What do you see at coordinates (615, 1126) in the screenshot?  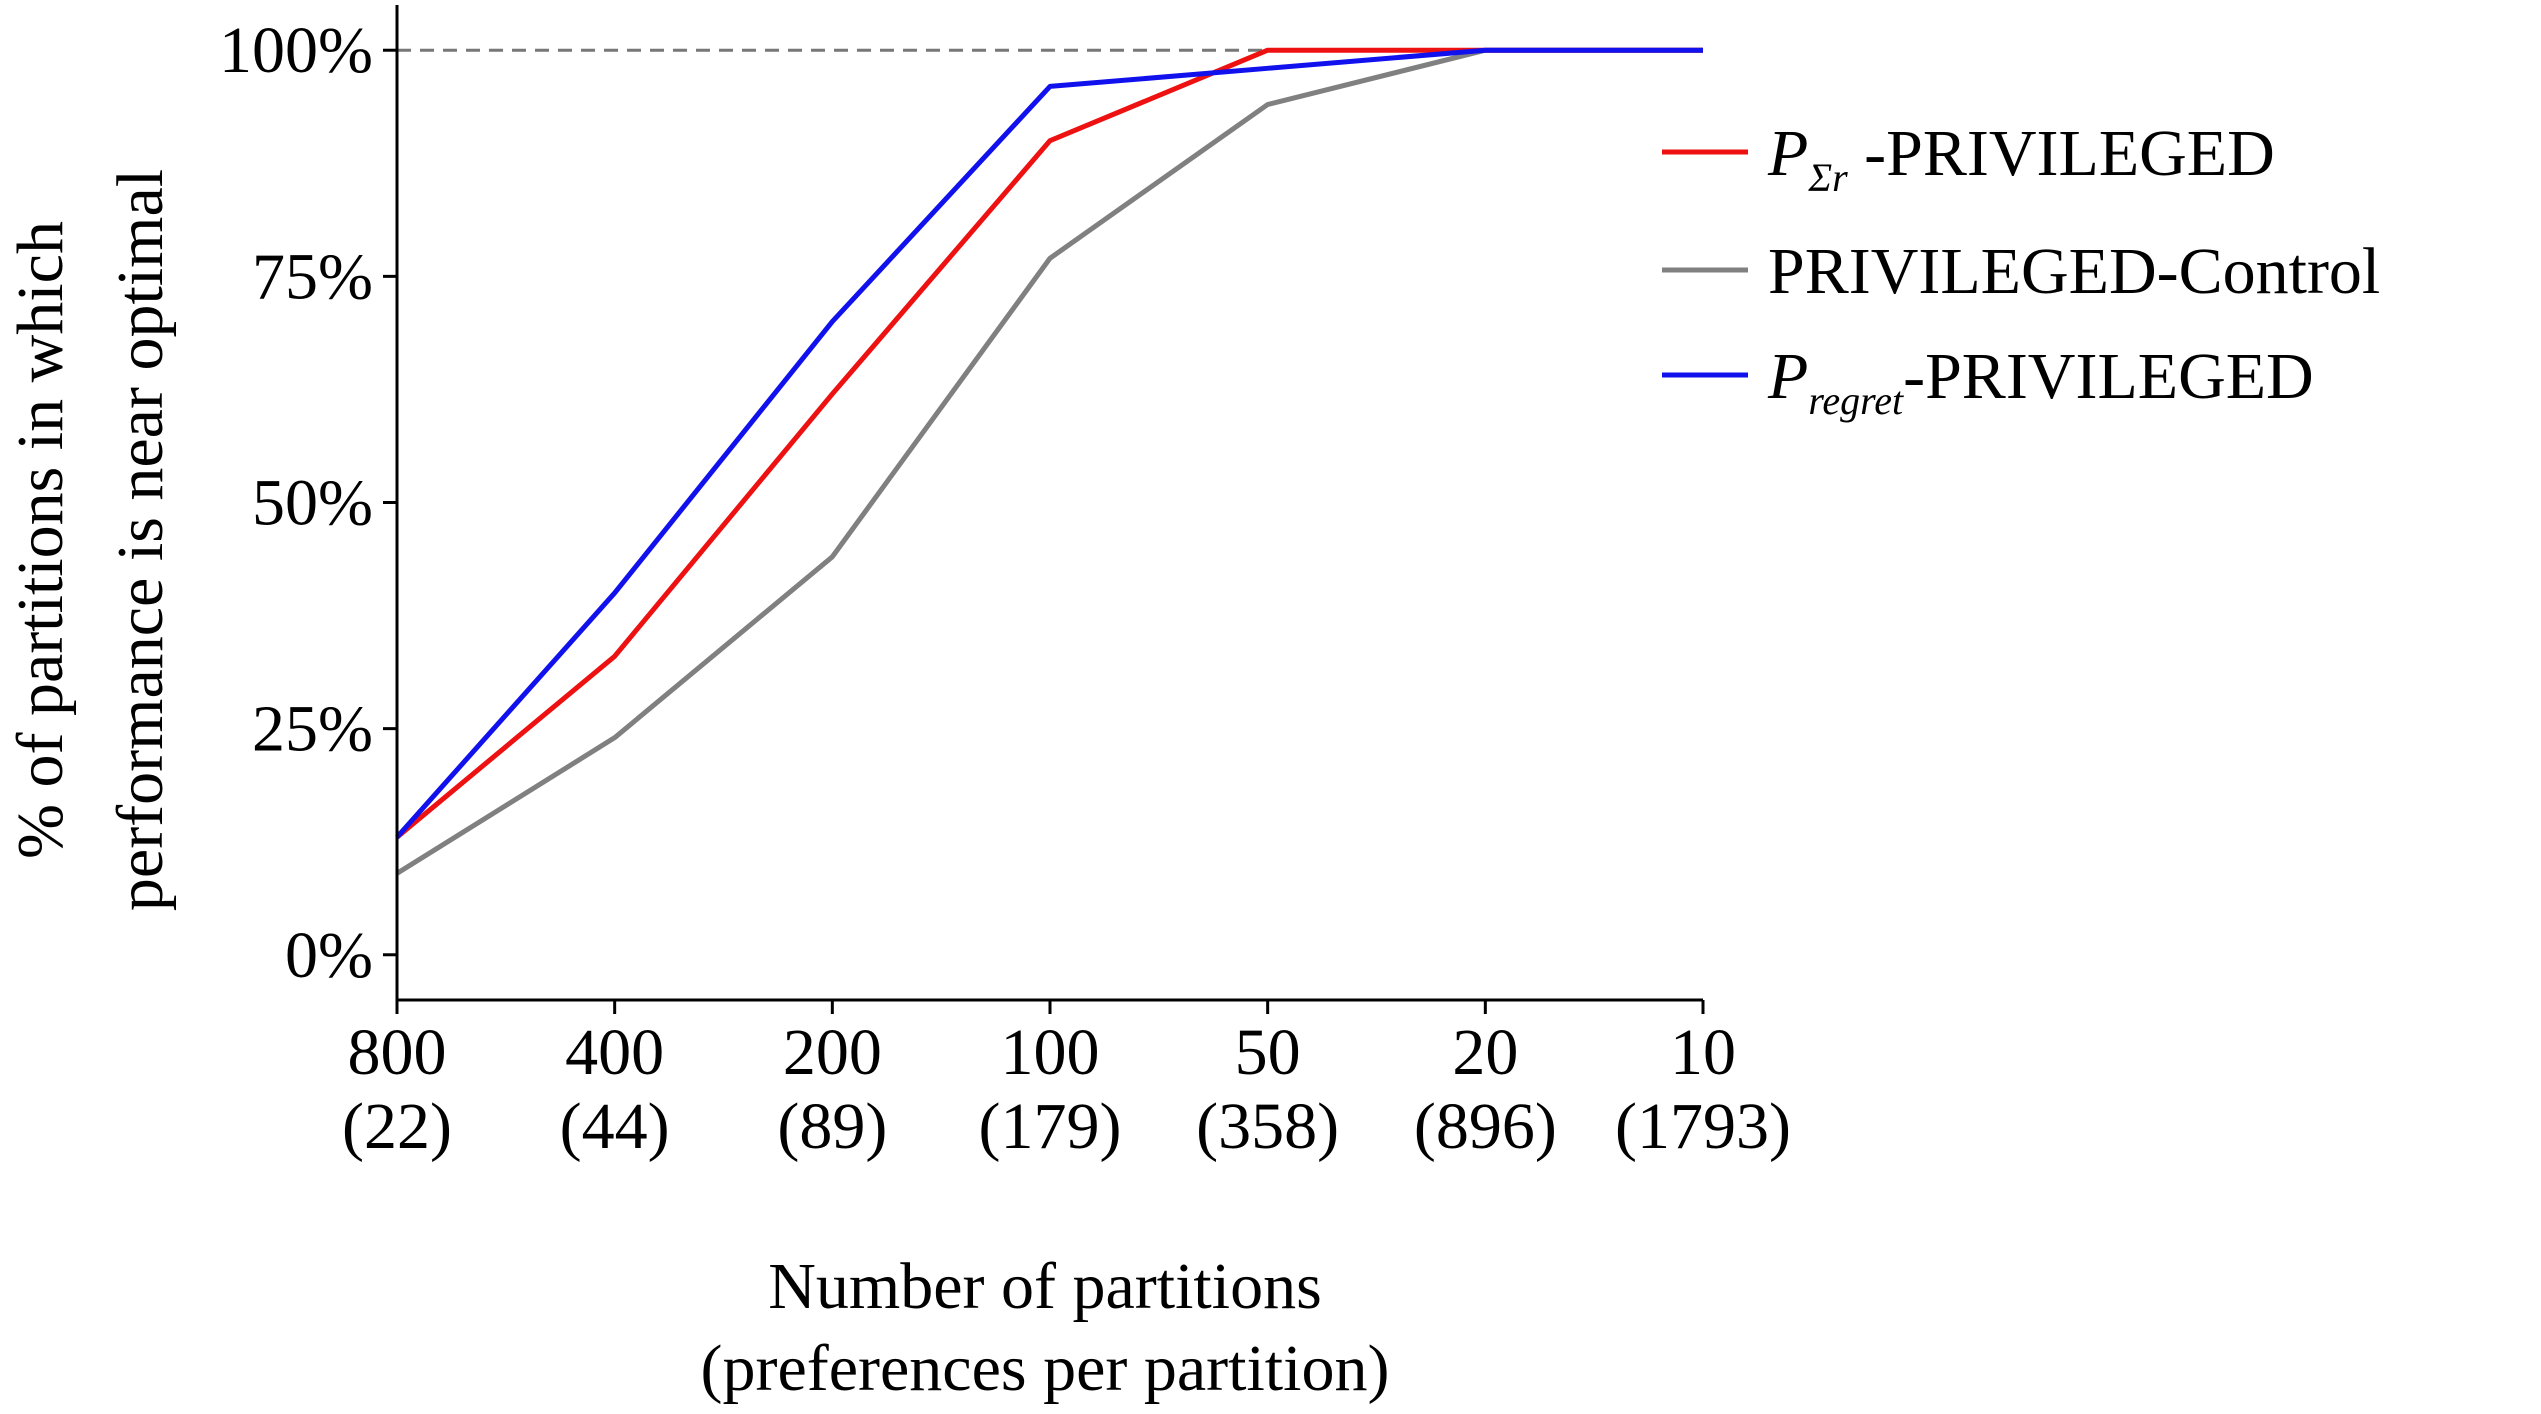 I see `x-tick-sublabel: (44)` at bounding box center [615, 1126].